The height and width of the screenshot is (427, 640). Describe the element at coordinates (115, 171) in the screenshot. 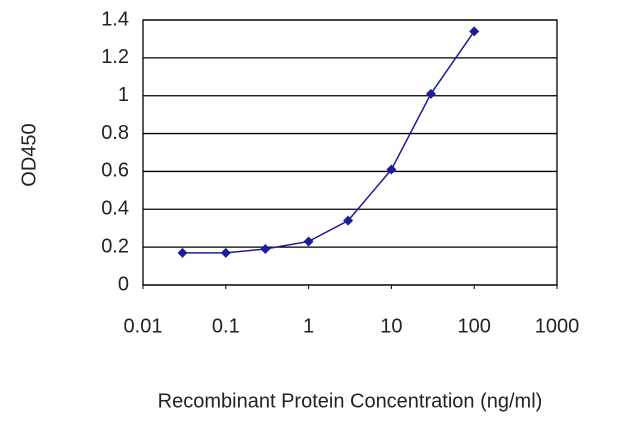

I see `y-tick-label: 0.6` at that location.